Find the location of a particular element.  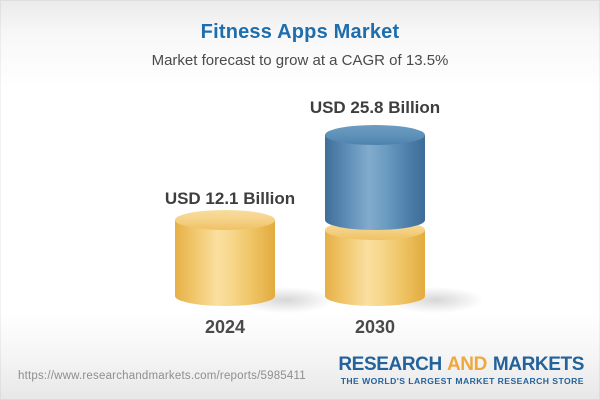

logo-word-markets: MARKETS is located at coordinates (538, 364).